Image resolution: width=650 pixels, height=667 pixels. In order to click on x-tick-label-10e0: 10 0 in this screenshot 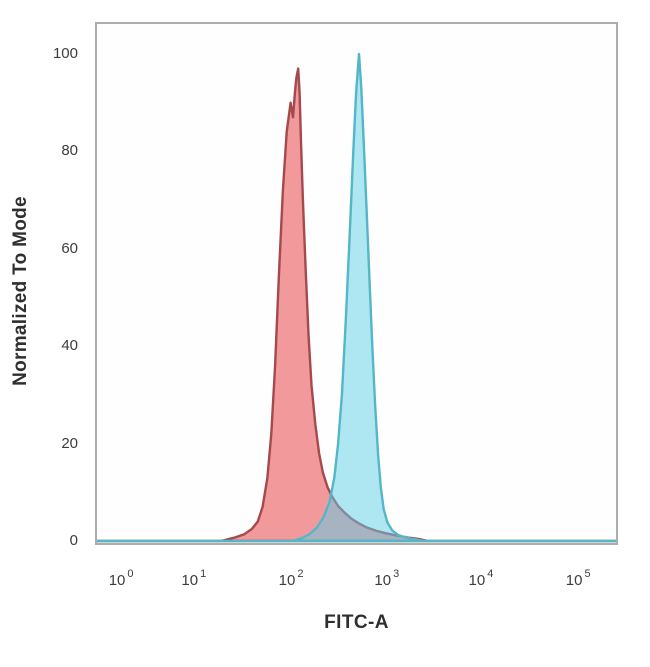, I will do `click(120, 578)`.